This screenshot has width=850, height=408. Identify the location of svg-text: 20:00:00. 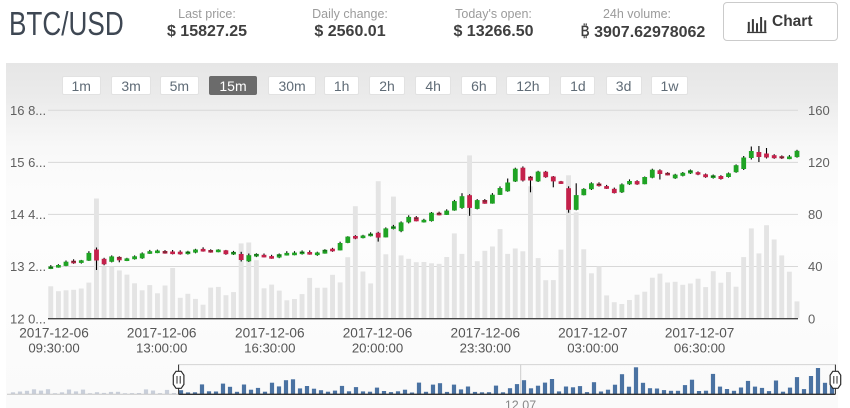
(377, 348).